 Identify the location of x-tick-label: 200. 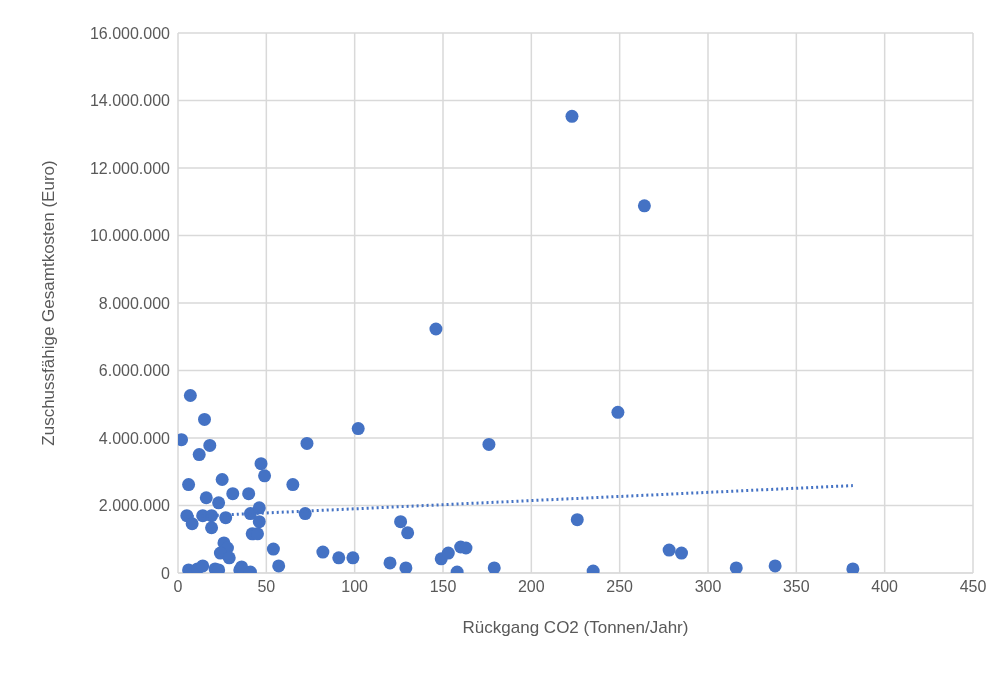
(531, 587).